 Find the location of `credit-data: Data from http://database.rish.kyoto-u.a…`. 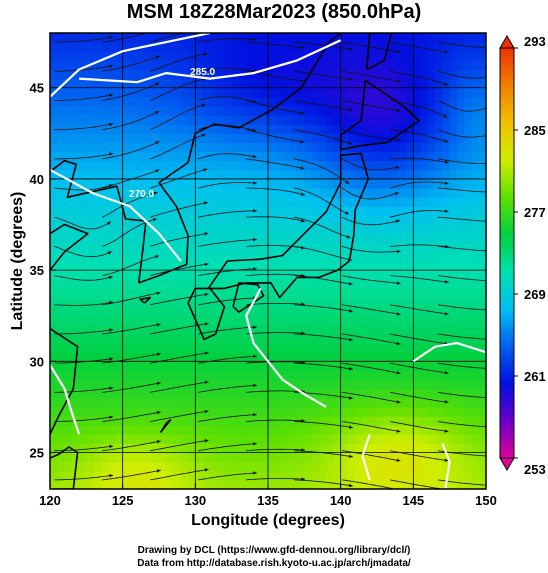

credit-data: Data from http://database.rish.kyoto-u.a… is located at coordinates (274, 563).